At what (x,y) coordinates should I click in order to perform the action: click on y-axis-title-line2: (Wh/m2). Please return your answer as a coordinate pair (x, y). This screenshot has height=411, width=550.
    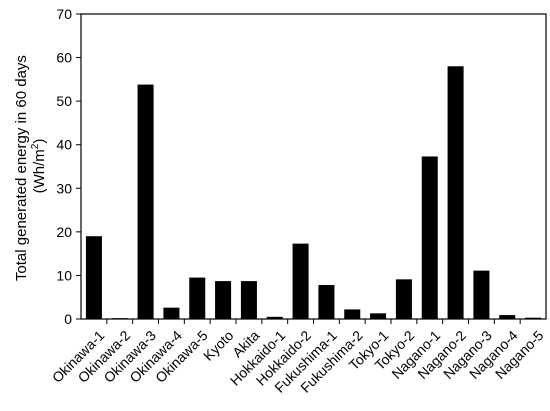
    Looking at the image, I should click on (39, 166).